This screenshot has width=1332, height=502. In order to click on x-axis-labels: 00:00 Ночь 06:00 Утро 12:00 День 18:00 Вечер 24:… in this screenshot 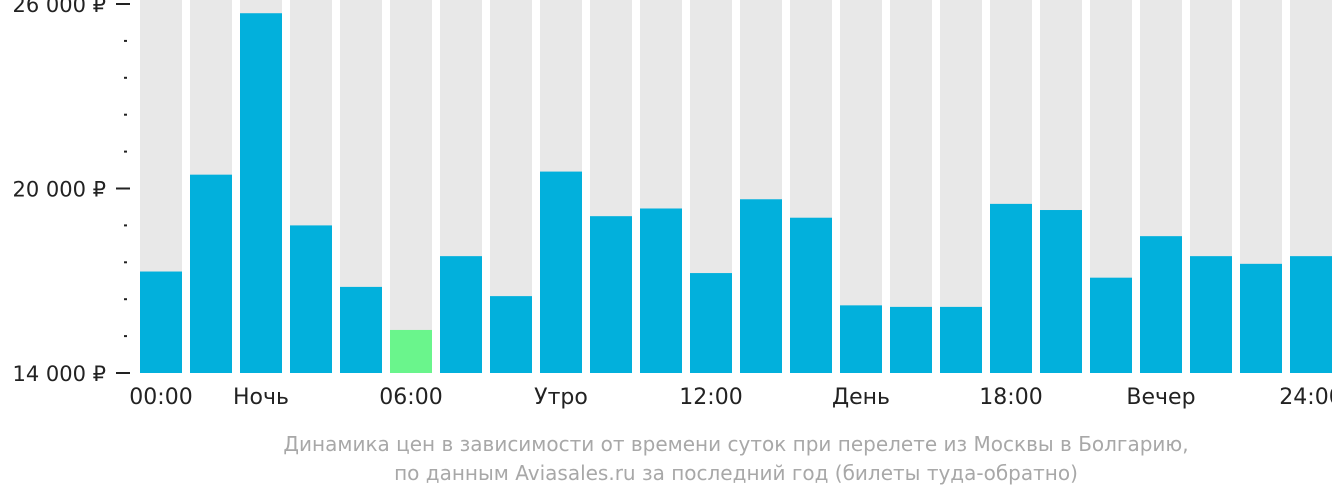, I will do `click(730, 397)`.